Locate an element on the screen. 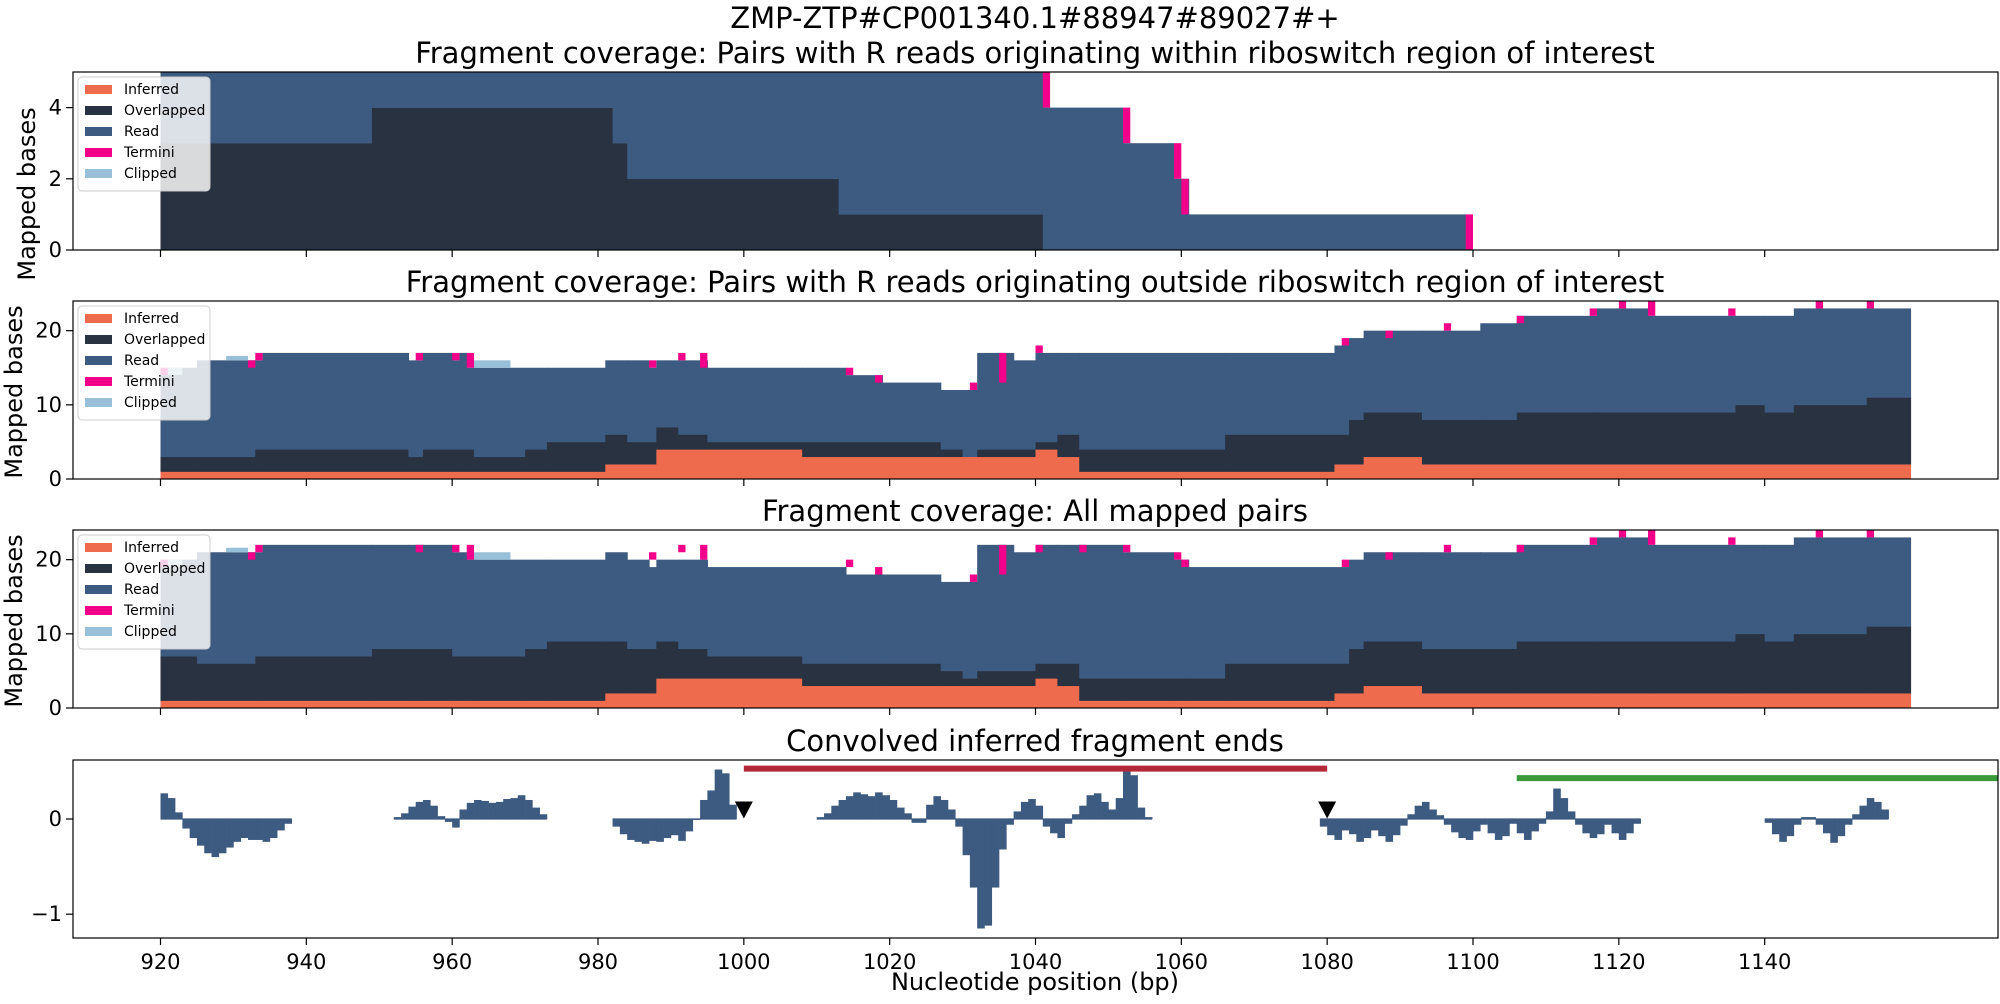  clipped-bar is located at coordinates (237, 550).